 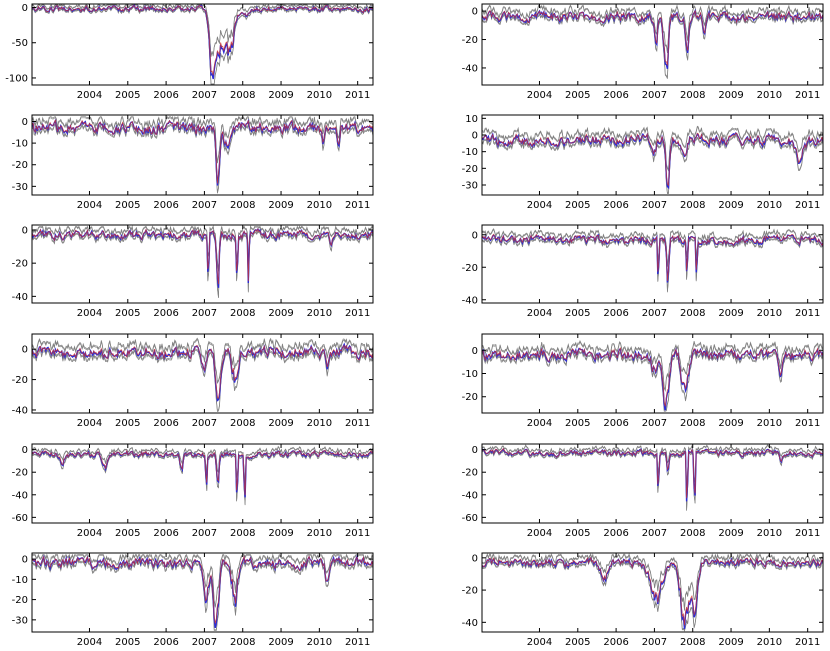 What do you see at coordinates (193, 271) in the screenshot?
I see `panel-3-1: -40 -20 0 2004 2005 2006 2007 2008 2009 2010 2011` at bounding box center [193, 271].